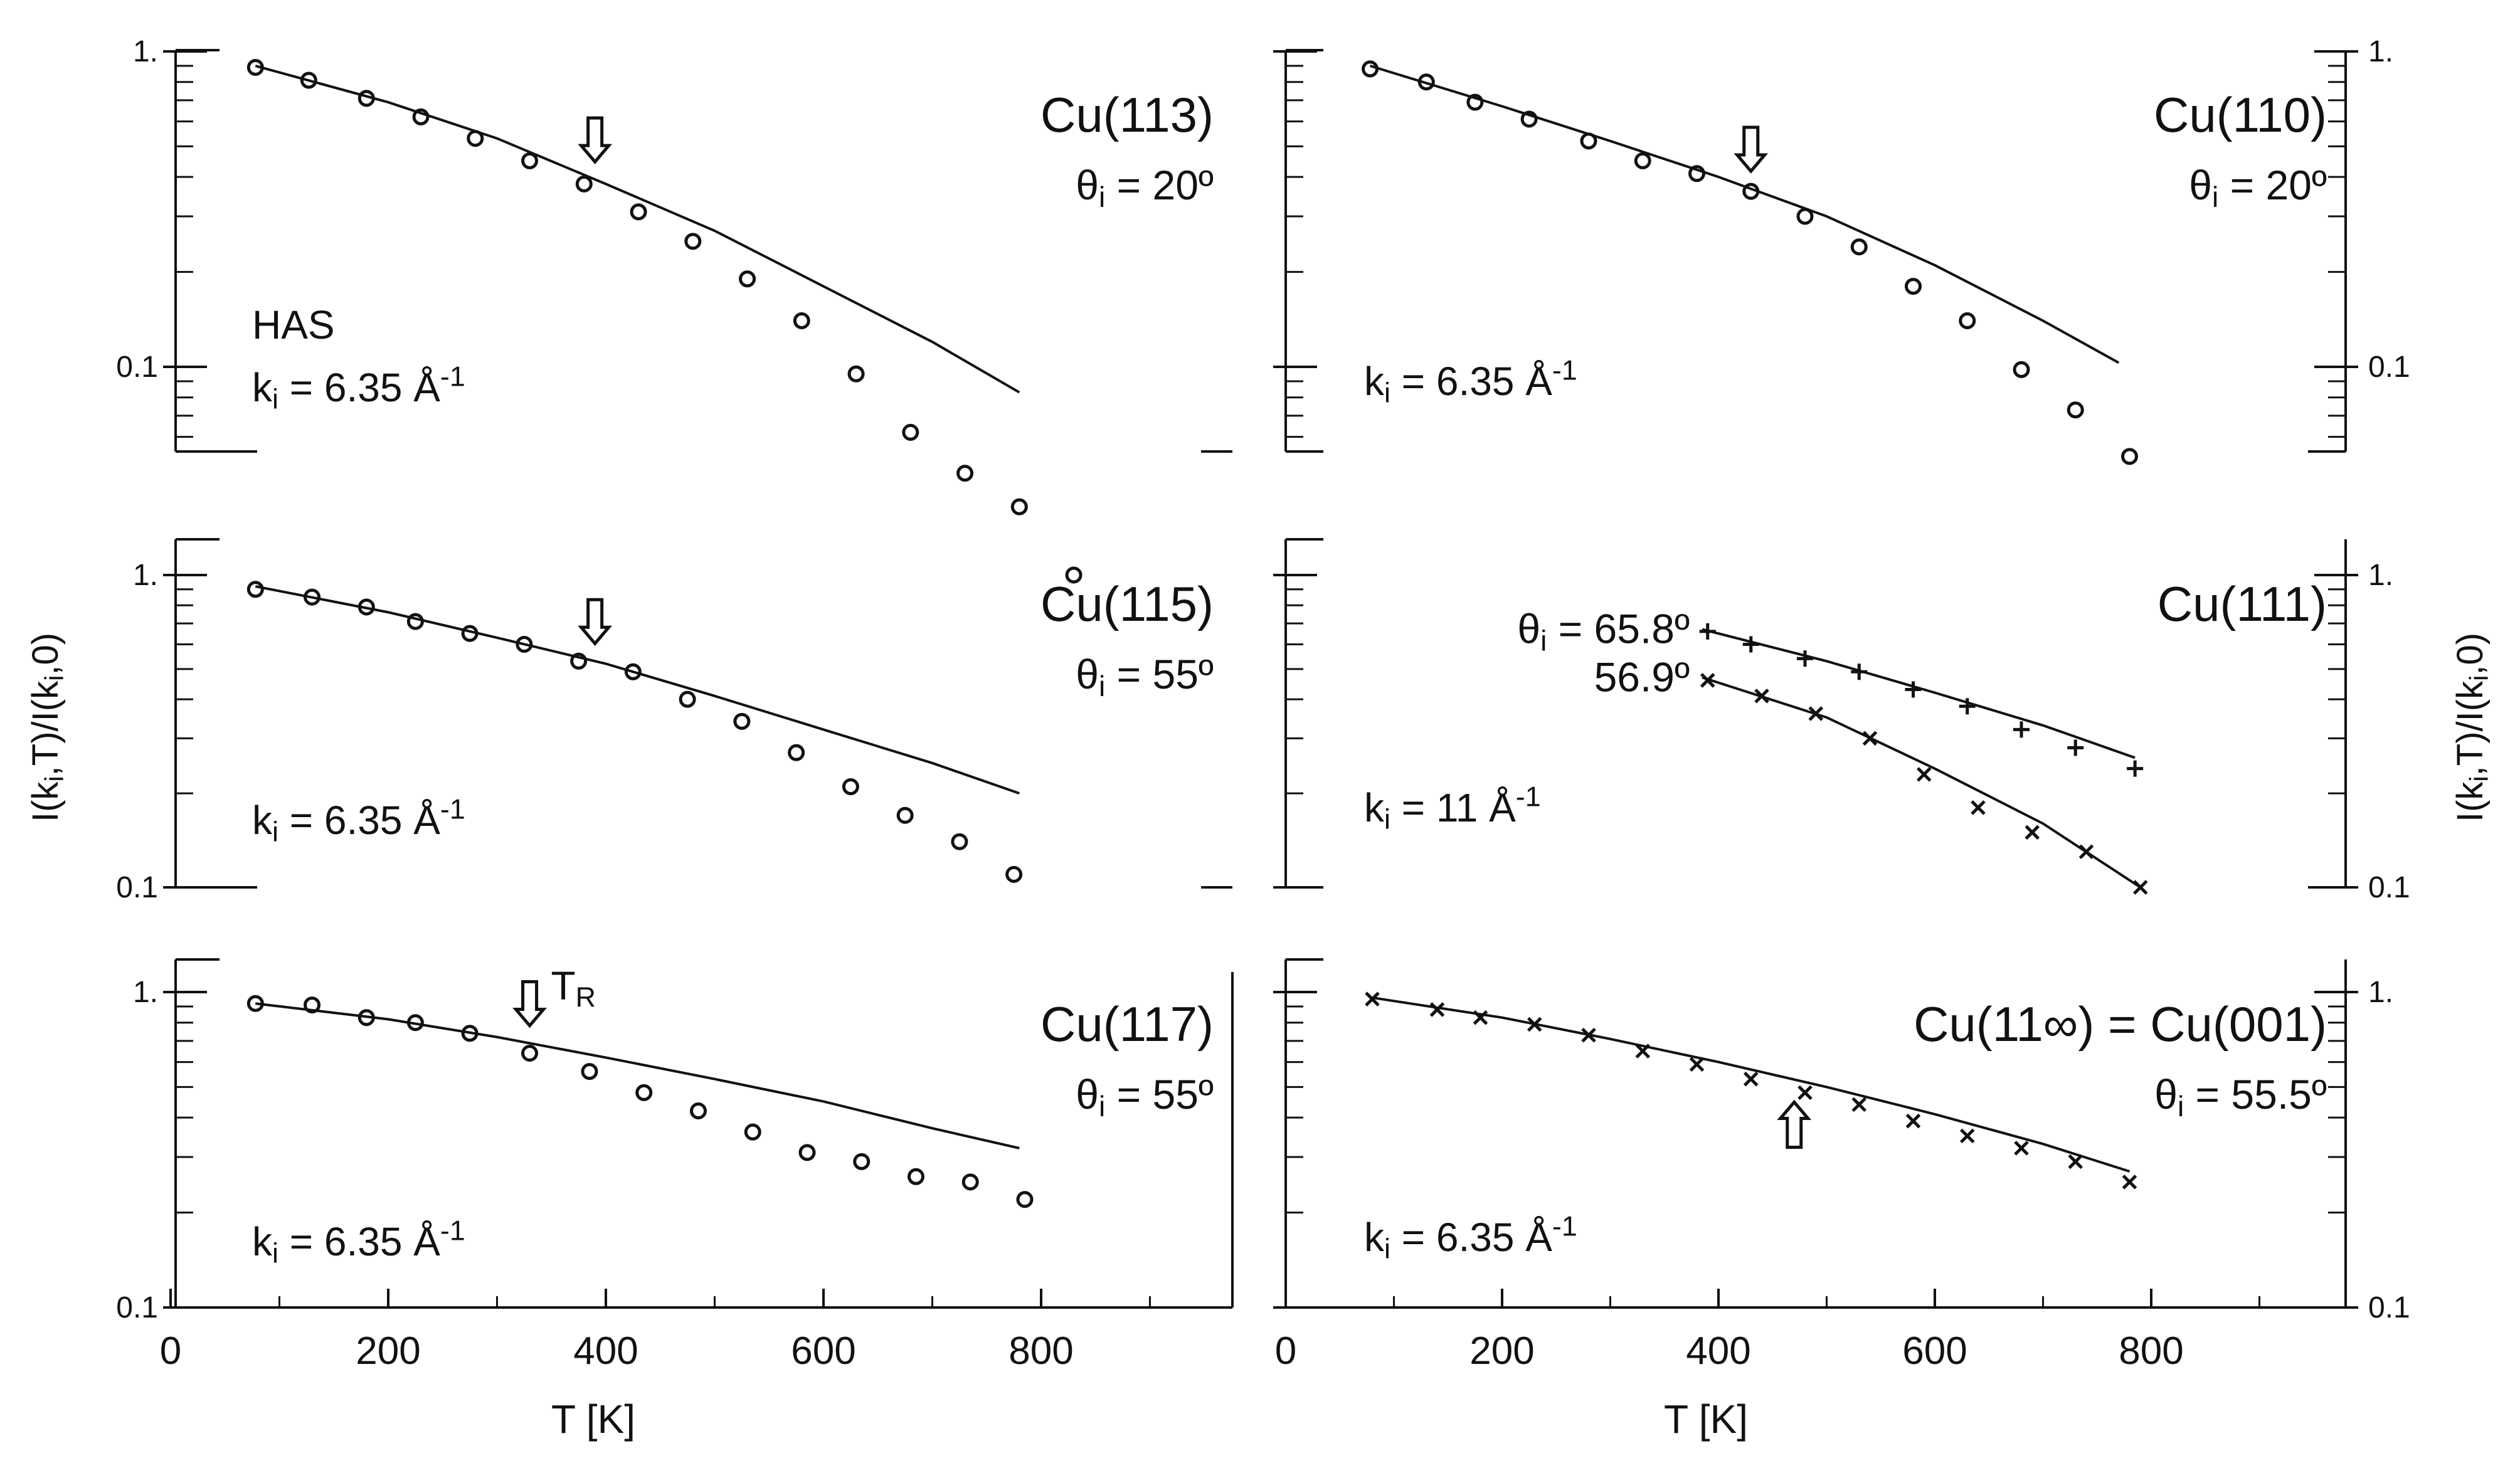  What do you see at coordinates (1145, 1097) in the screenshot?
I see `incidence-angle-label: θi = 55º` at bounding box center [1145, 1097].